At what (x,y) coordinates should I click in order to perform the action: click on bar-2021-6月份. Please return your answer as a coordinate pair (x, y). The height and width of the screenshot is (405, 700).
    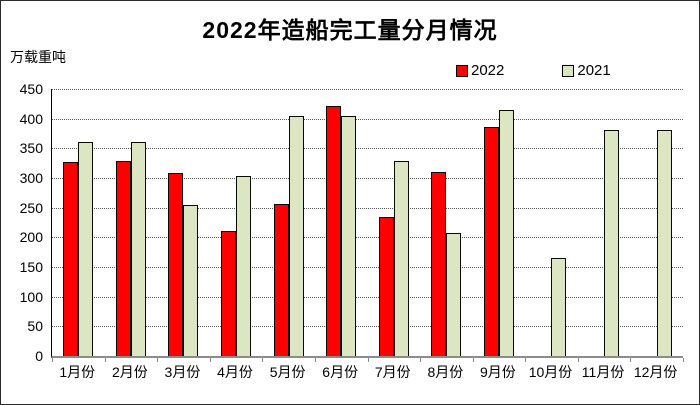
    Looking at the image, I should click on (349, 235).